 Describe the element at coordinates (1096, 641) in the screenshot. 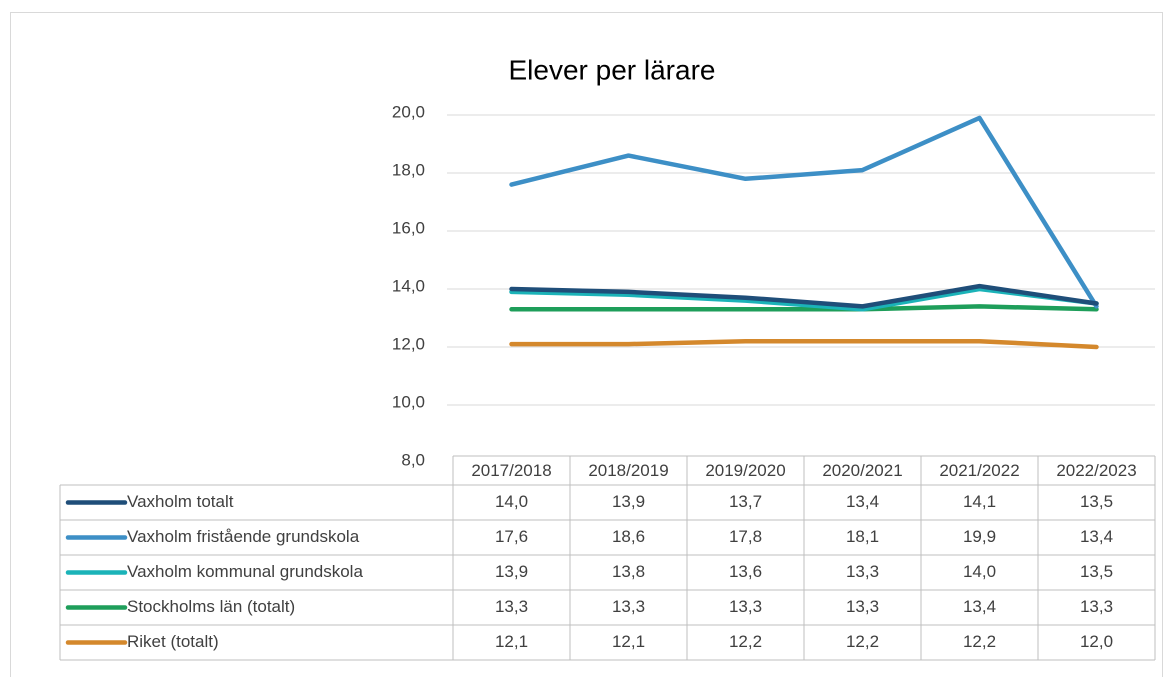

I see `table-value: 12,0` at that location.